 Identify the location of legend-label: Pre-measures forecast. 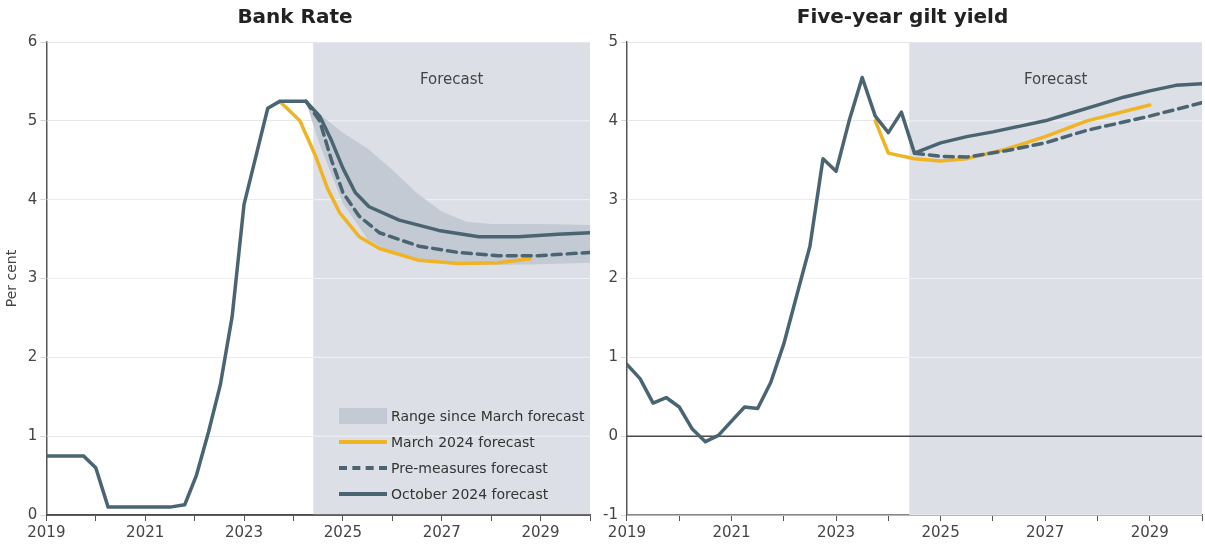
(469, 468).